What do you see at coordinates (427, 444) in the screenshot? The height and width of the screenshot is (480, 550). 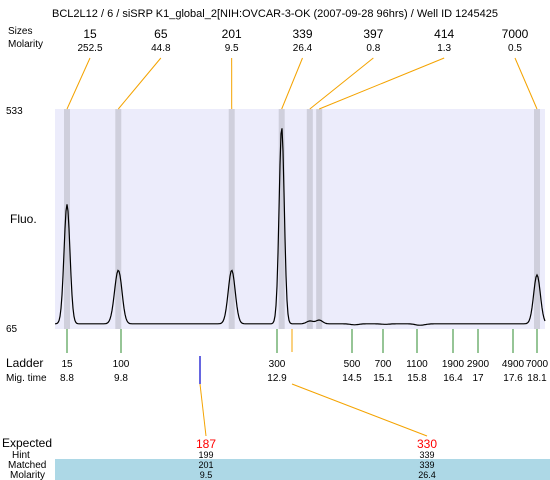 I see `expected-value: 330` at bounding box center [427, 444].